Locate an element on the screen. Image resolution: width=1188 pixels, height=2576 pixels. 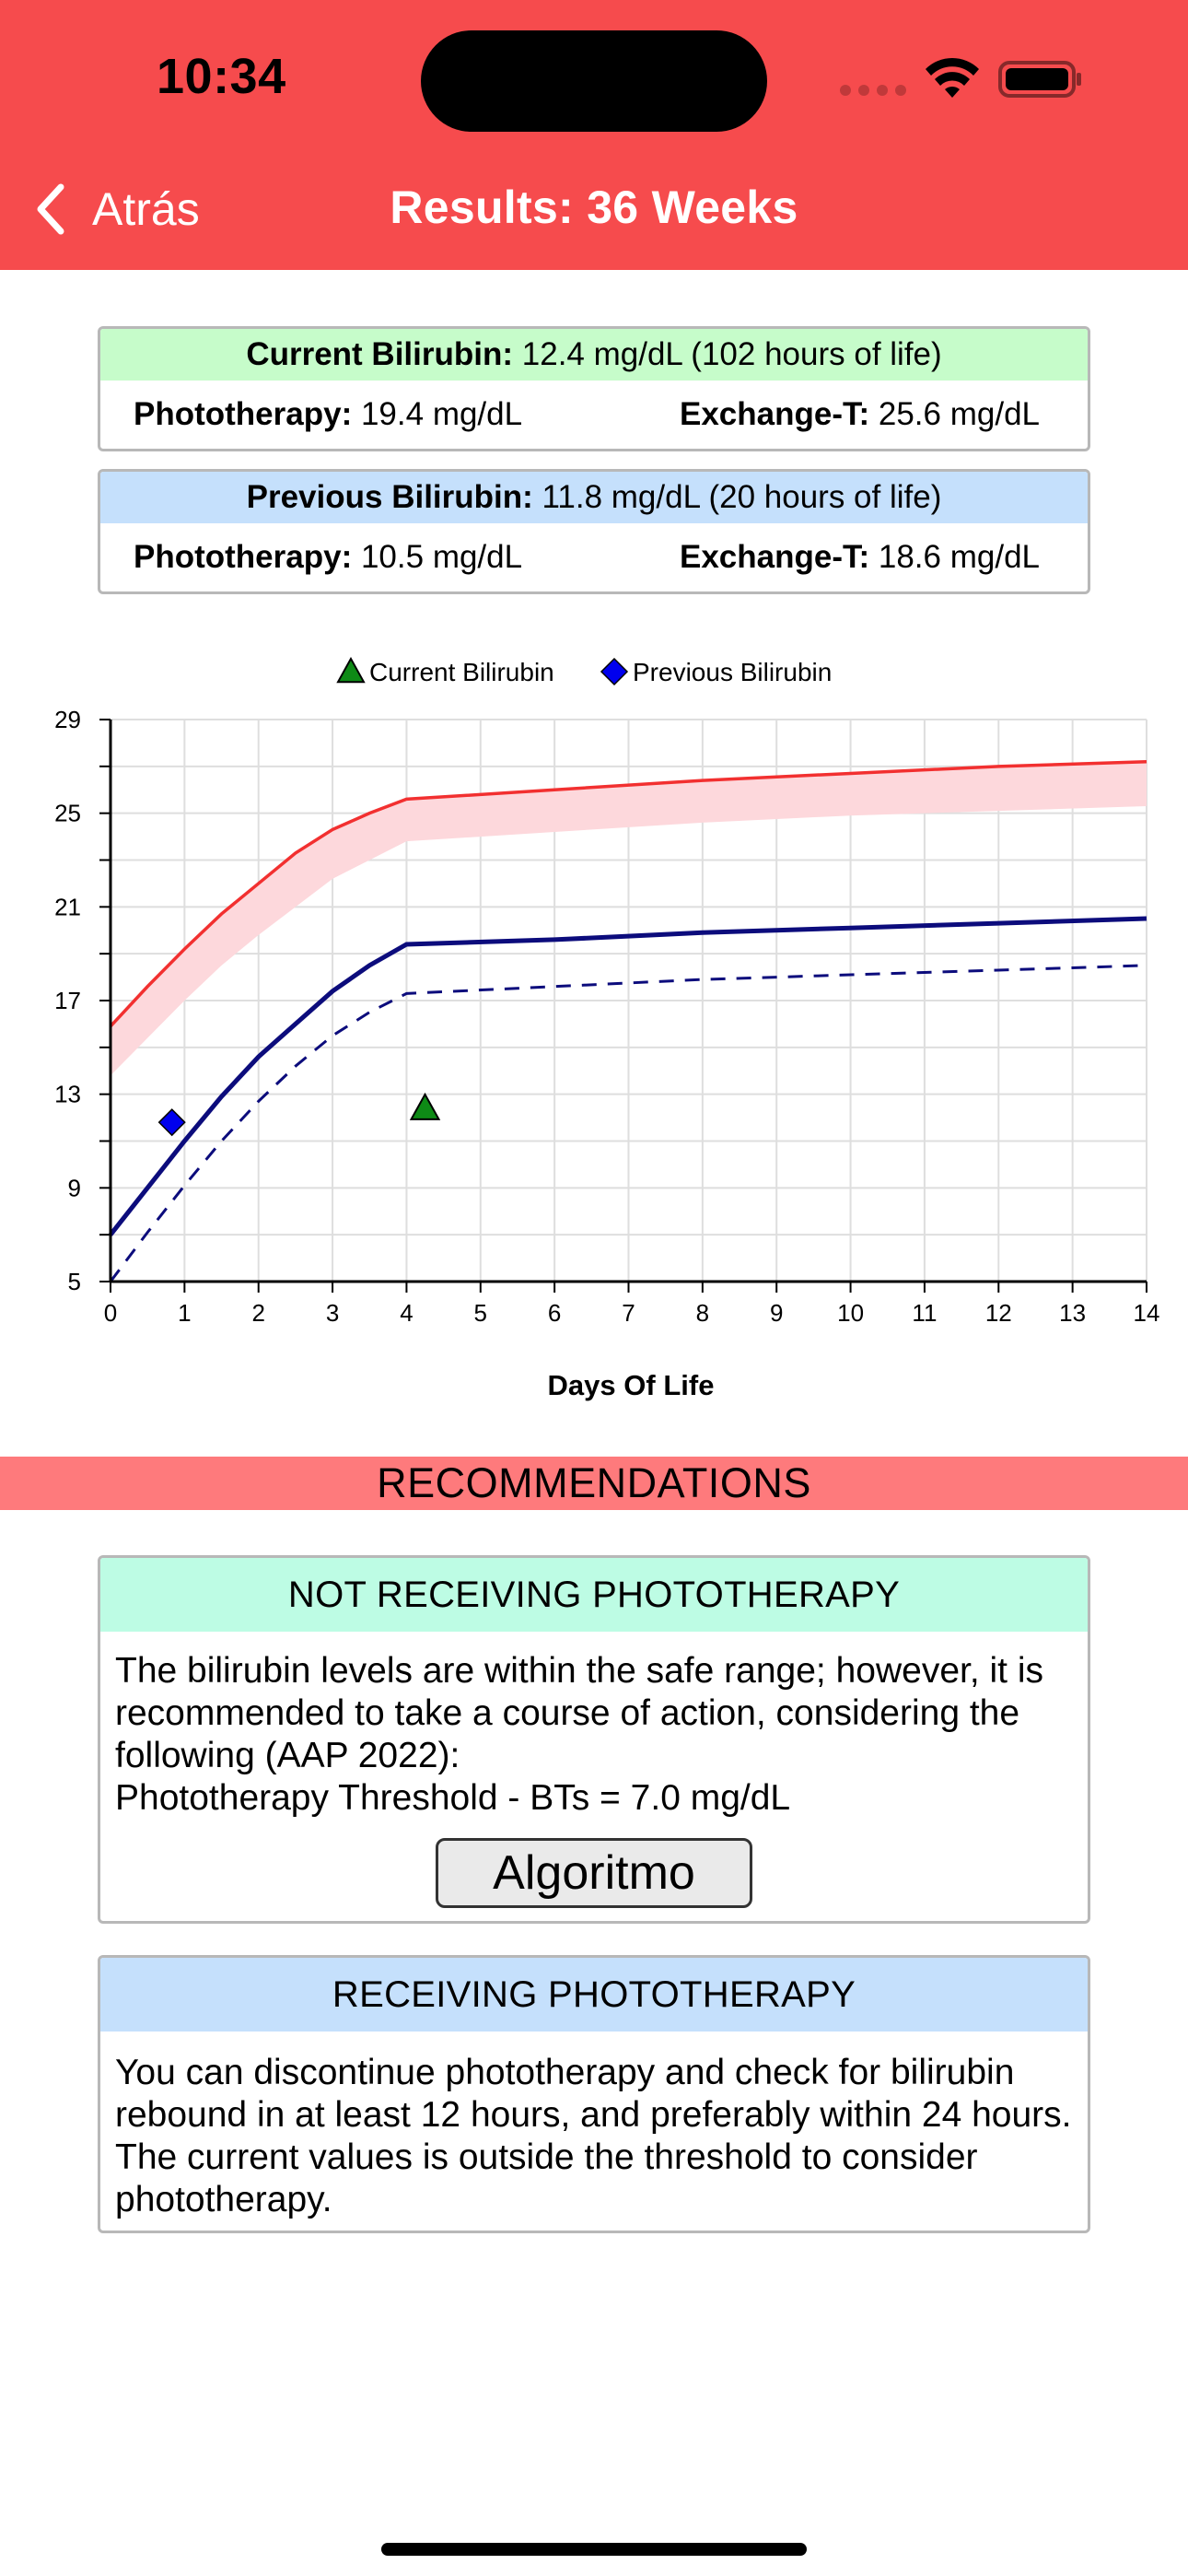
wifi-icon is located at coordinates (952, 79).